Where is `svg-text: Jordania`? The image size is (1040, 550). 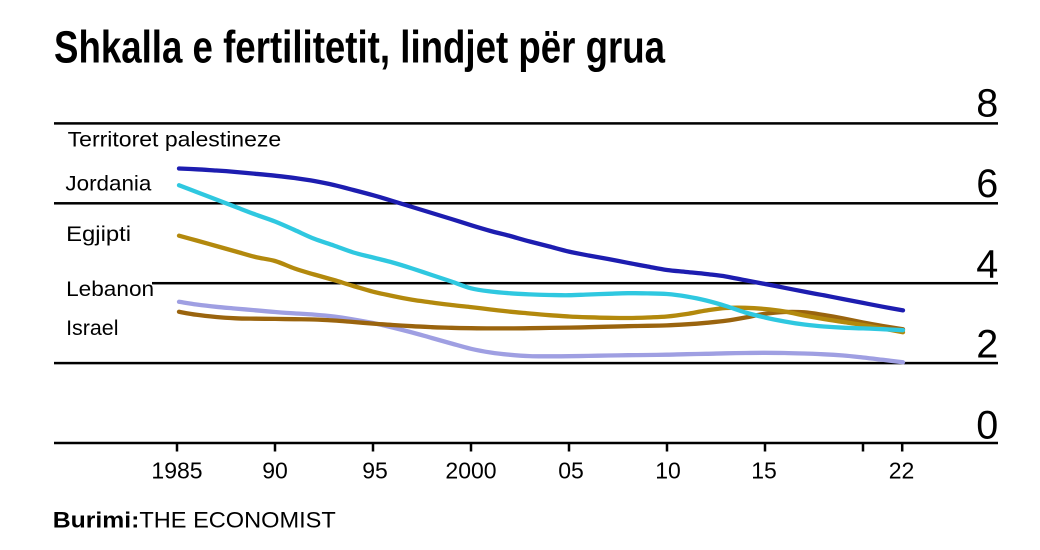
svg-text: Jordania is located at coordinates (108, 183).